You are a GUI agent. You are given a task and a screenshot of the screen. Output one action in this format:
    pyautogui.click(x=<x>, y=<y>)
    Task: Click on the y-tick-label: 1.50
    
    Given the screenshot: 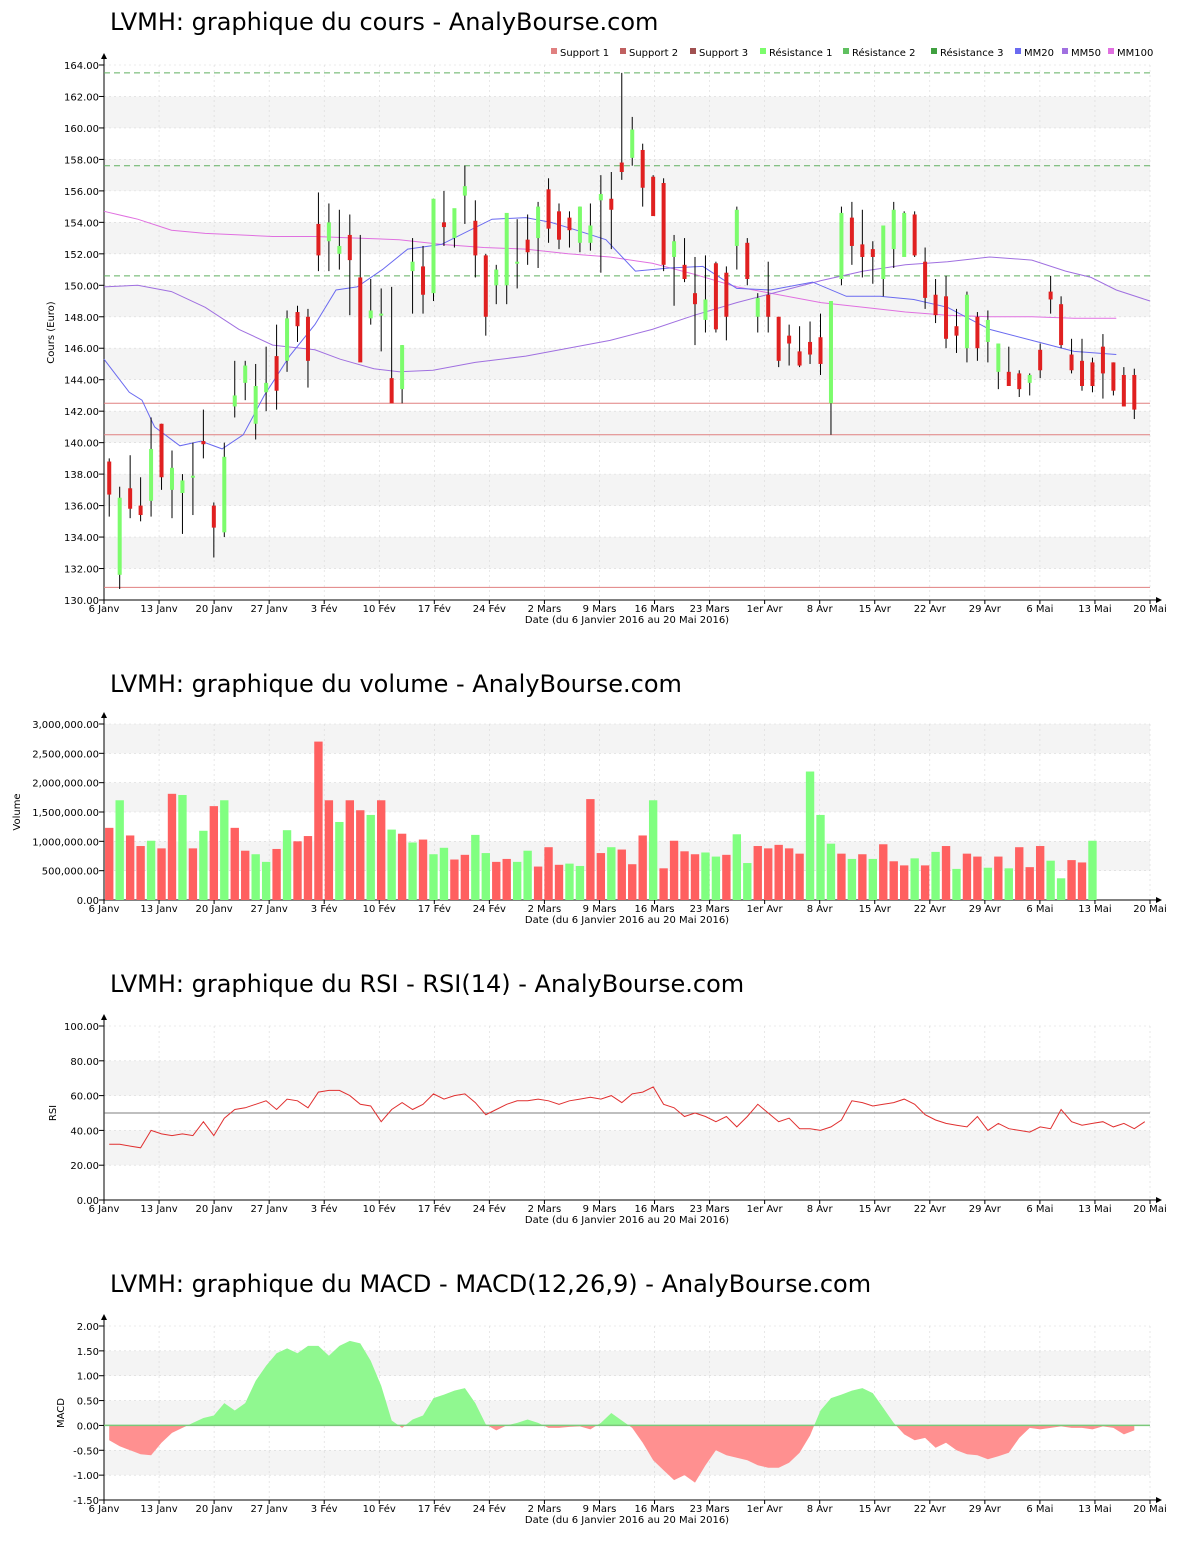 What is the action you would take?
    pyautogui.click(x=88, y=1352)
    